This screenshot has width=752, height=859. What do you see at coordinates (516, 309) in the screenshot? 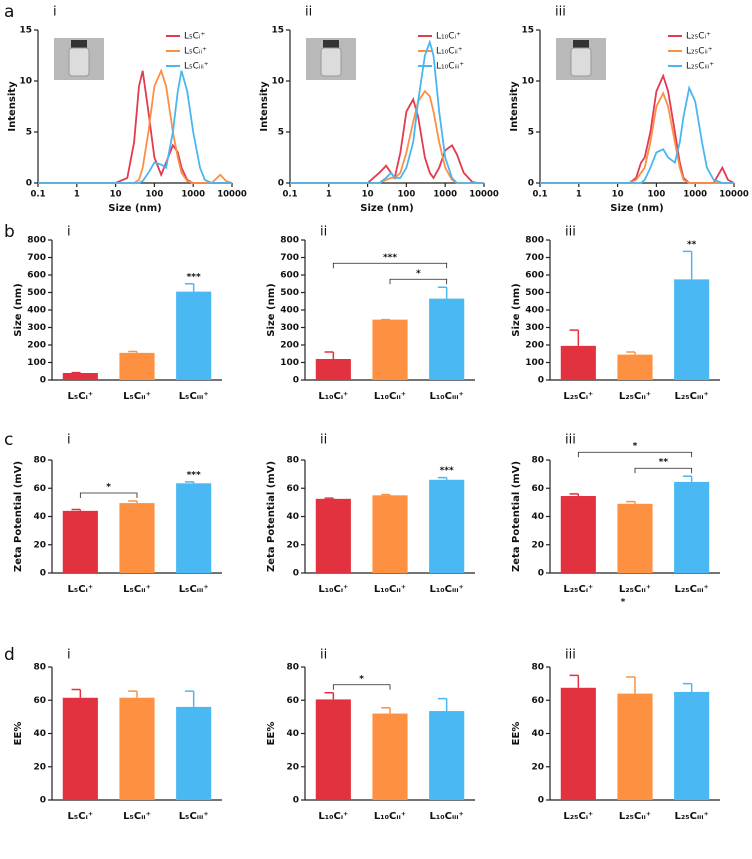
I see `y-axis-label: Size (nm)` at bounding box center [516, 309].